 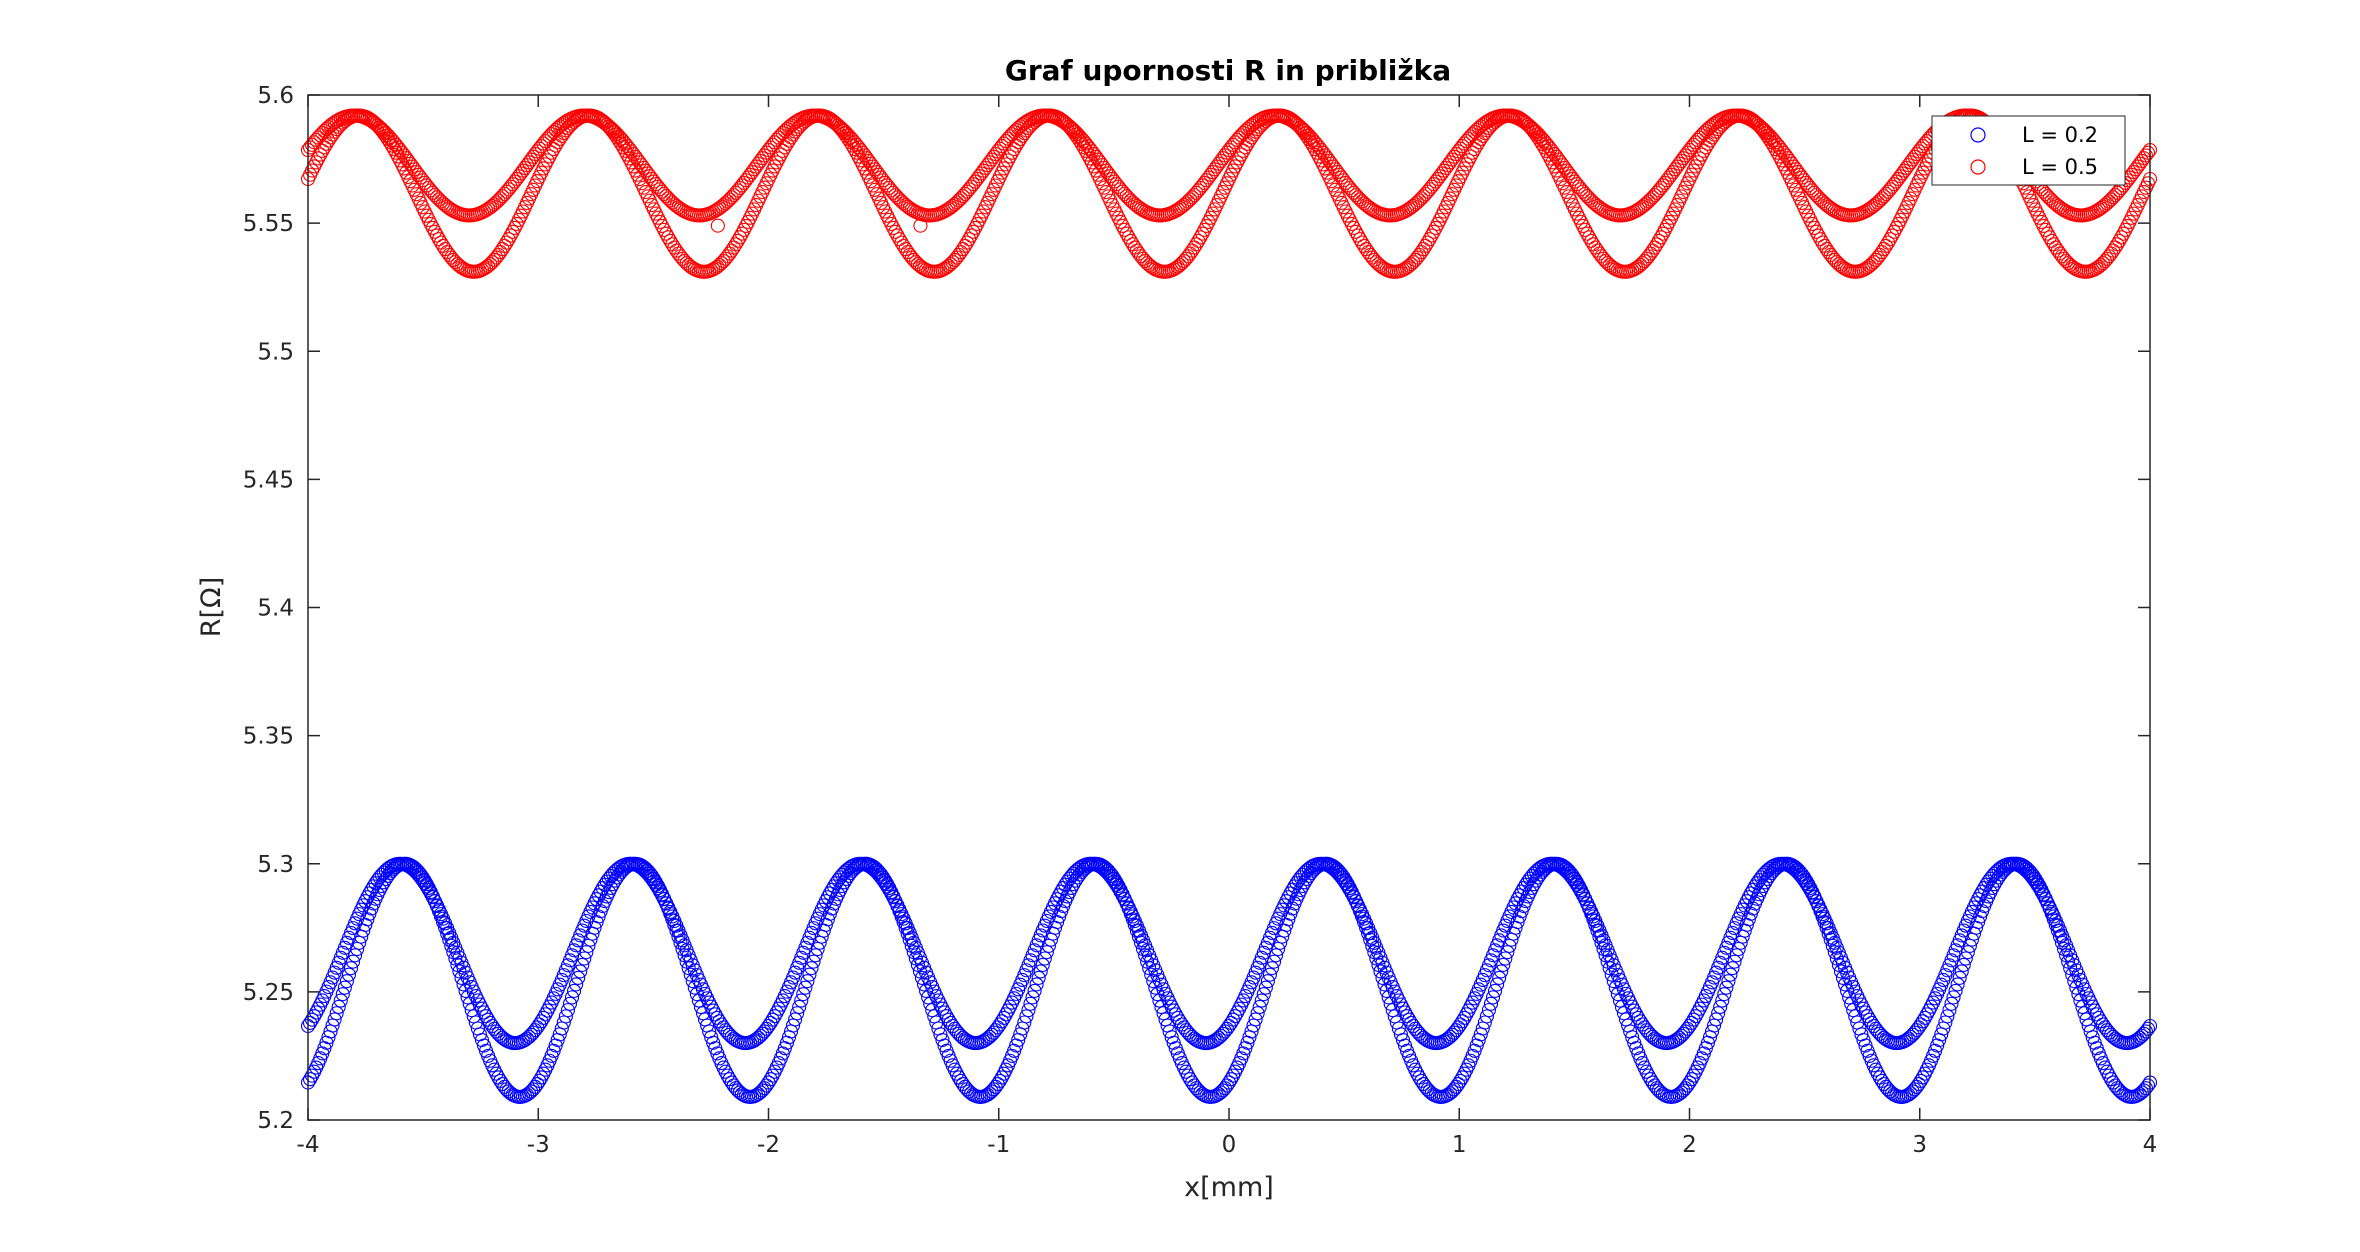 What do you see at coordinates (275, 96) in the screenshot?
I see `y-tick-label: 5.6` at bounding box center [275, 96].